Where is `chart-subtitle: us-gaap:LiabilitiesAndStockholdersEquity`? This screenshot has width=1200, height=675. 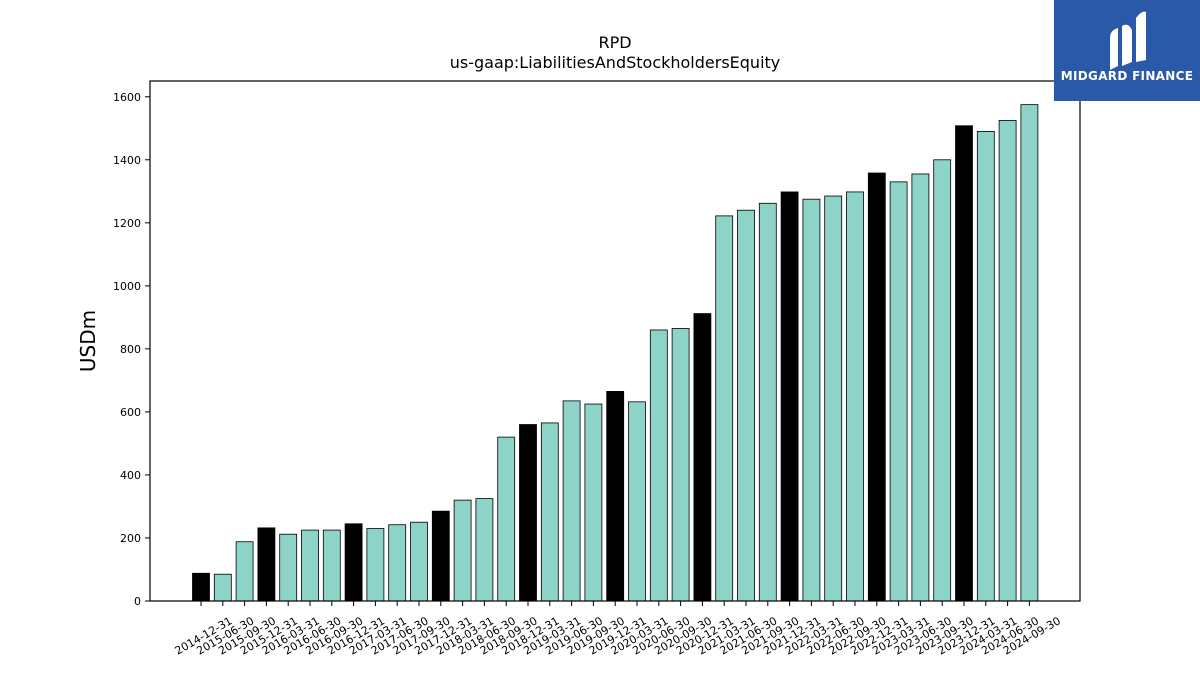 chart-subtitle: us-gaap:LiabilitiesAndStockholdersEquity is located at coordinates (615, 62).